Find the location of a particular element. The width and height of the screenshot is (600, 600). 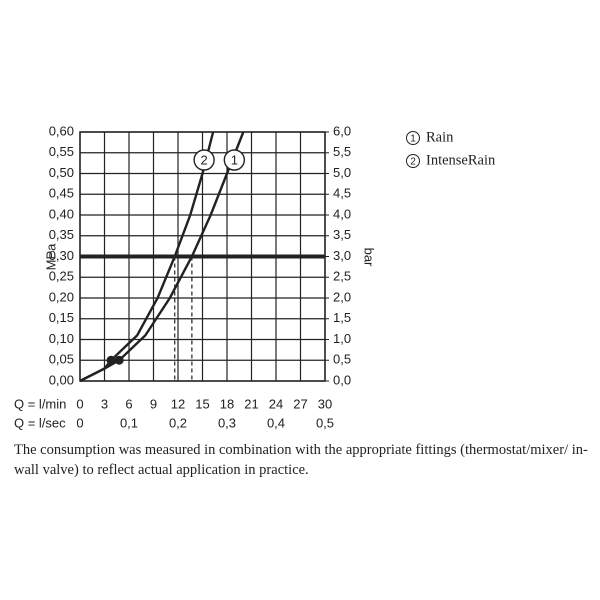

y2-tick-label: 6,0 is located at coordinates (342, 130).